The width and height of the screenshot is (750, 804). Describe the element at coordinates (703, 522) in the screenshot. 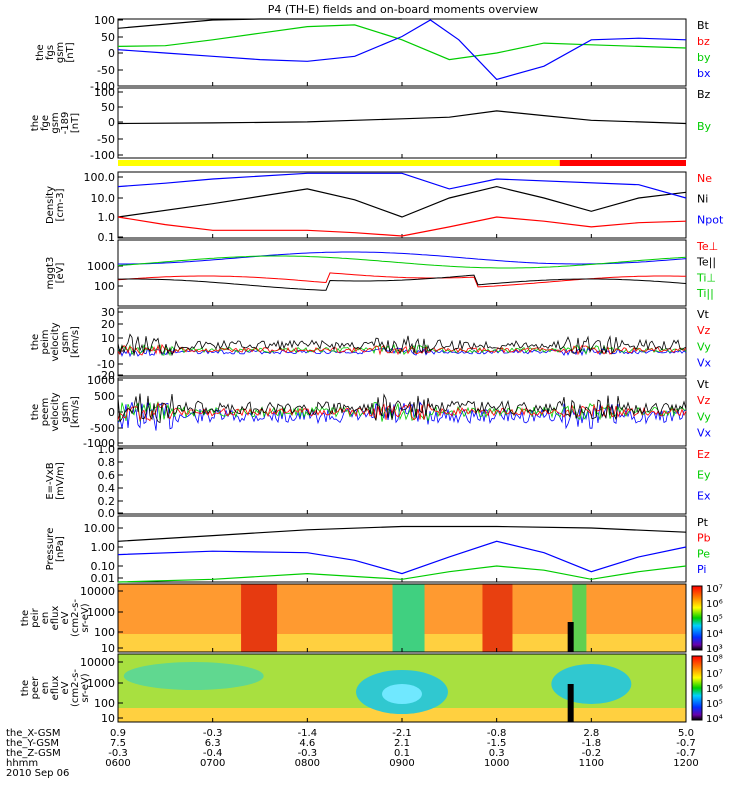

I see `legend-entry: Pt` at that location.